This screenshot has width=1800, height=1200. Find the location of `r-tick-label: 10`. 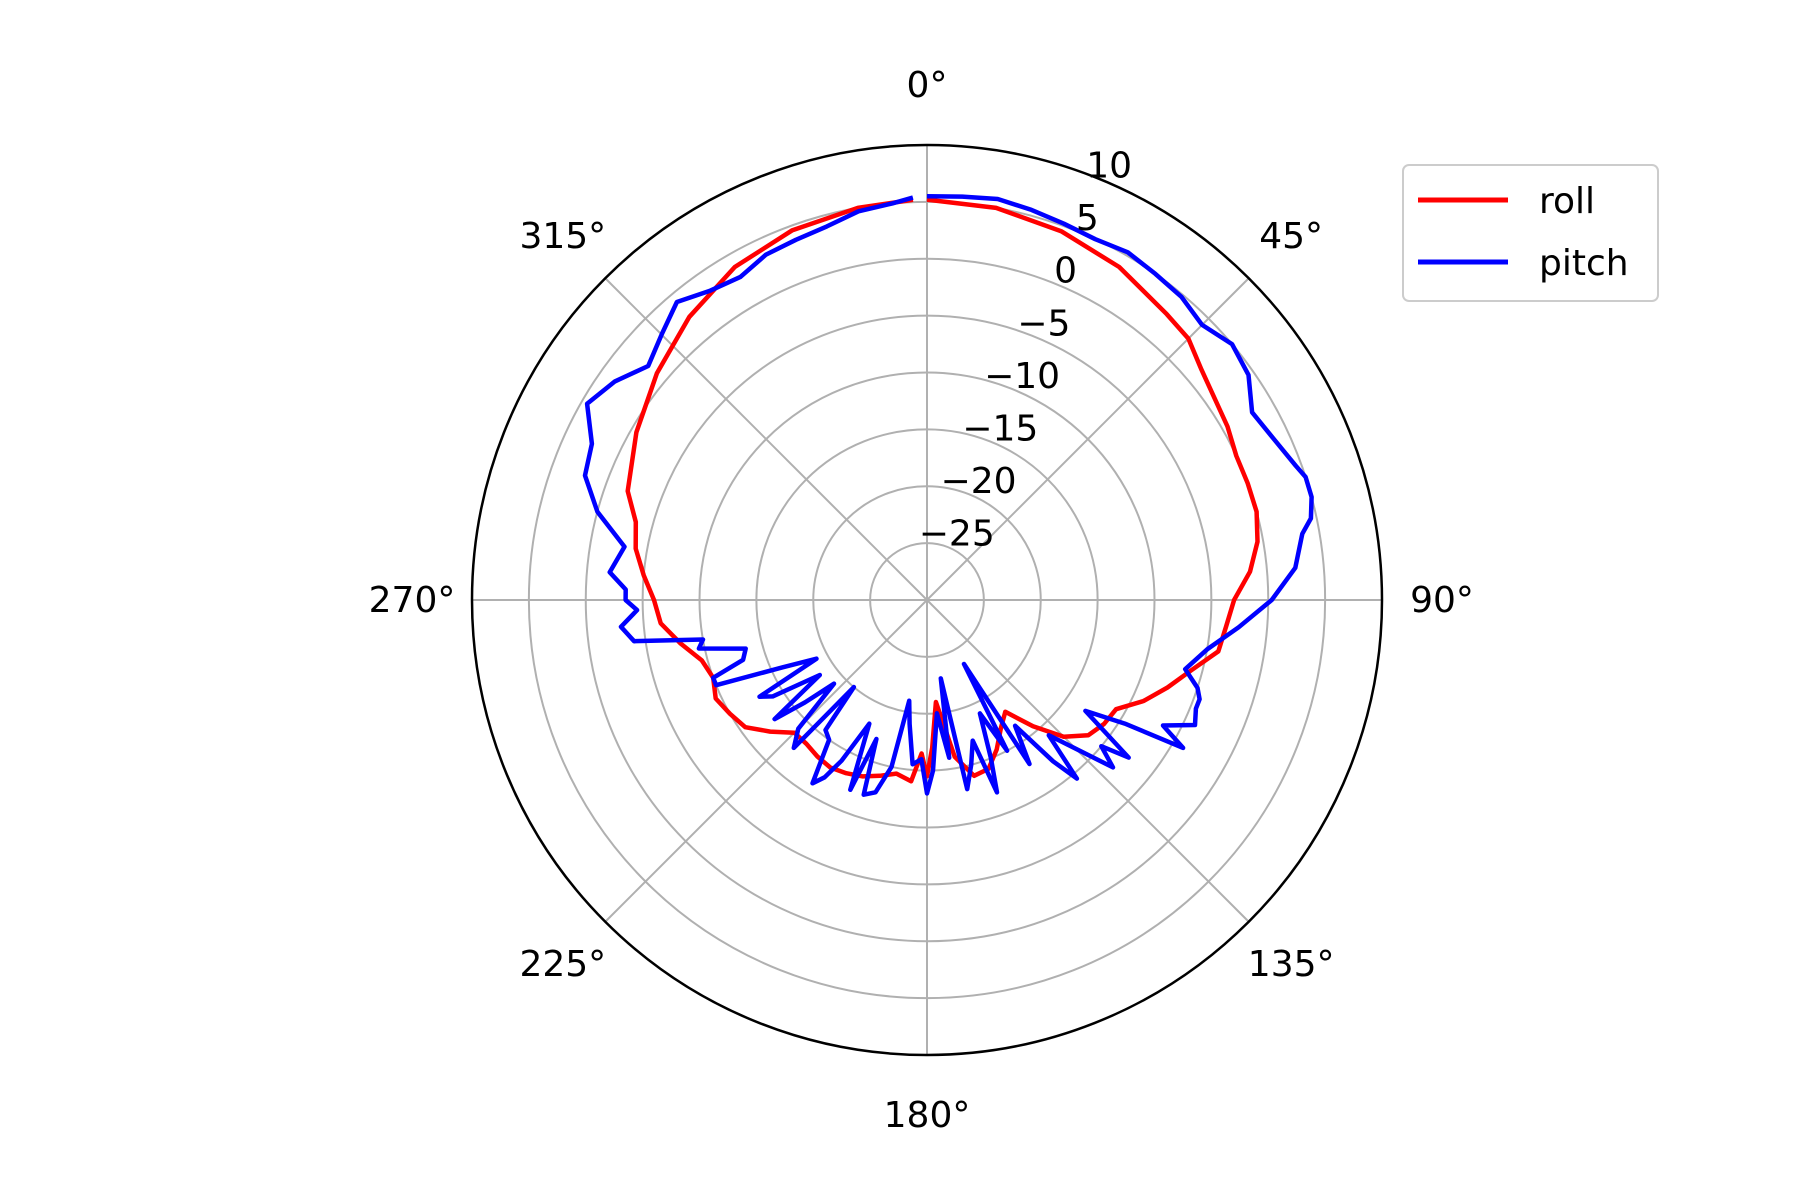

r-tick-label: 10 is located at coordinates (1109, 166).